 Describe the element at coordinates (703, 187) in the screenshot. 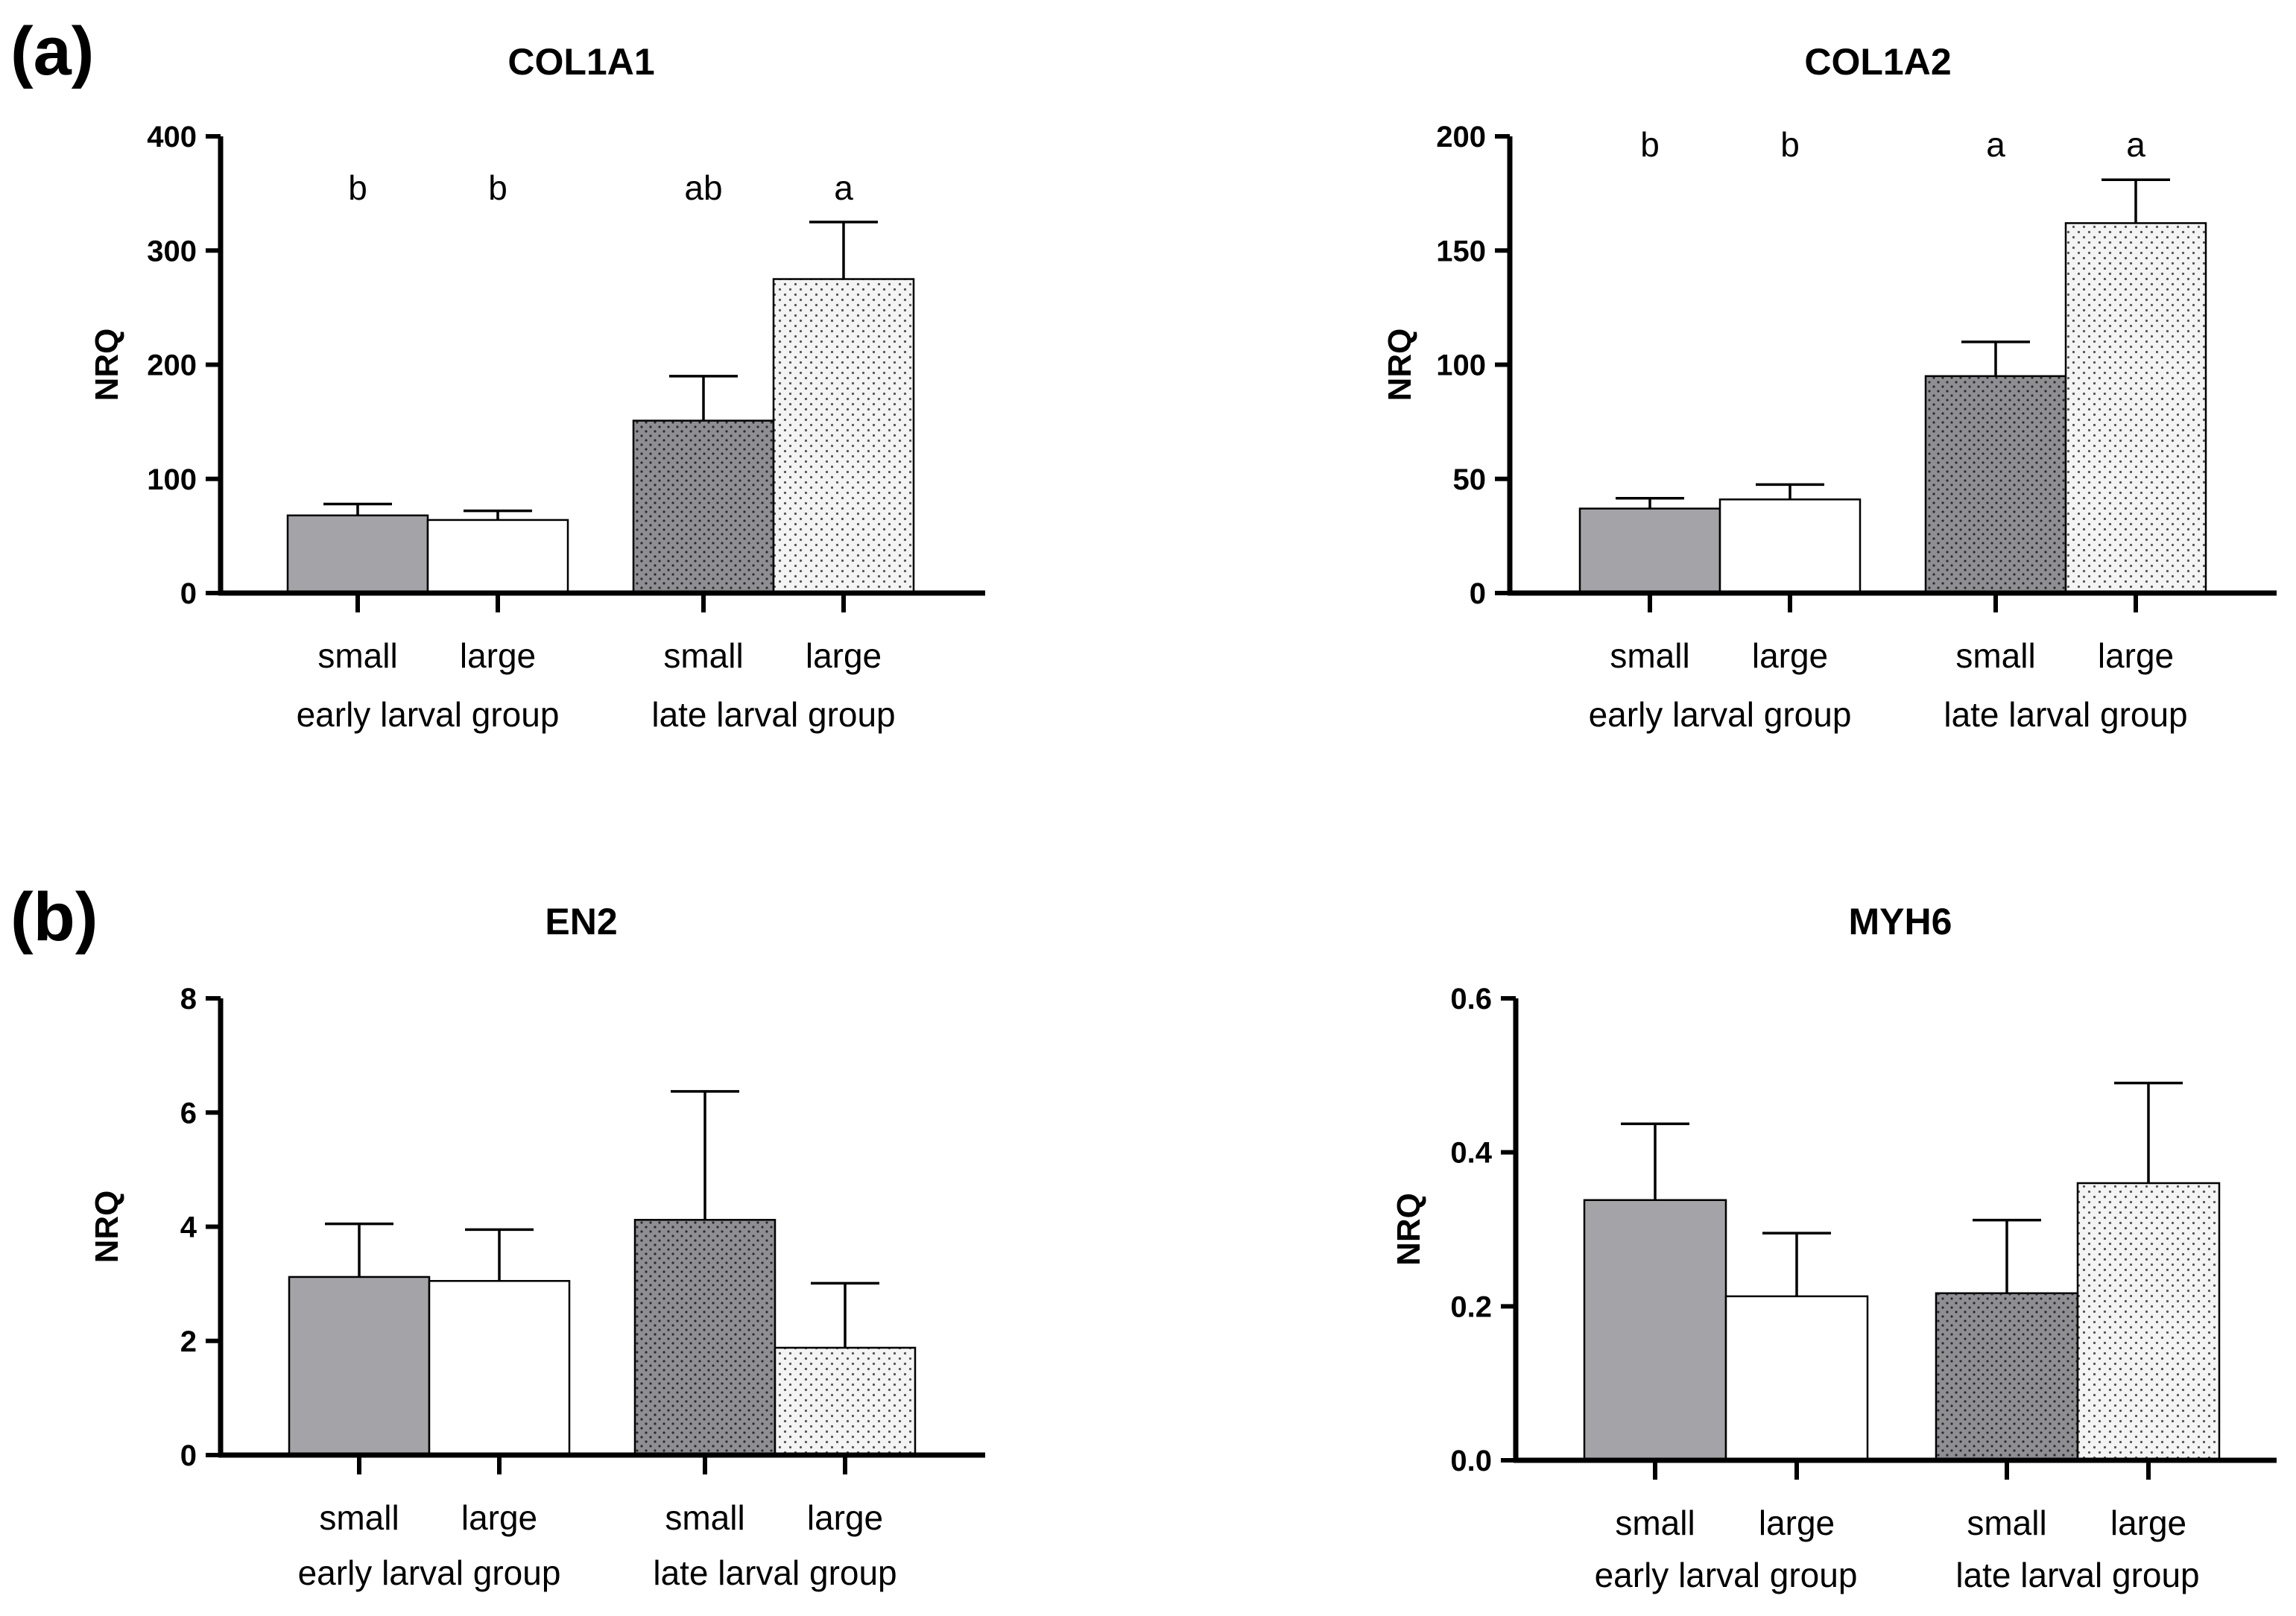

I see `significance-label-late-small: ab` at that location.